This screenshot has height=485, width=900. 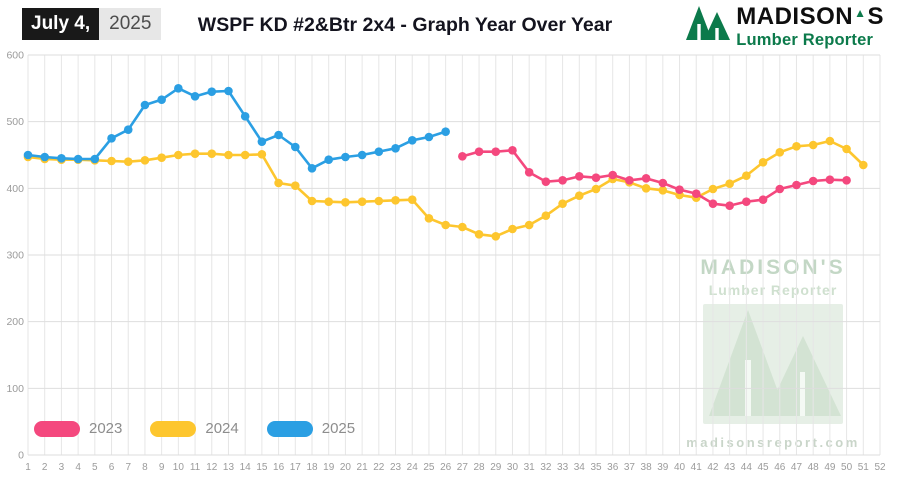 I want to click on svg-text: 28, so click(x=479, y=467).